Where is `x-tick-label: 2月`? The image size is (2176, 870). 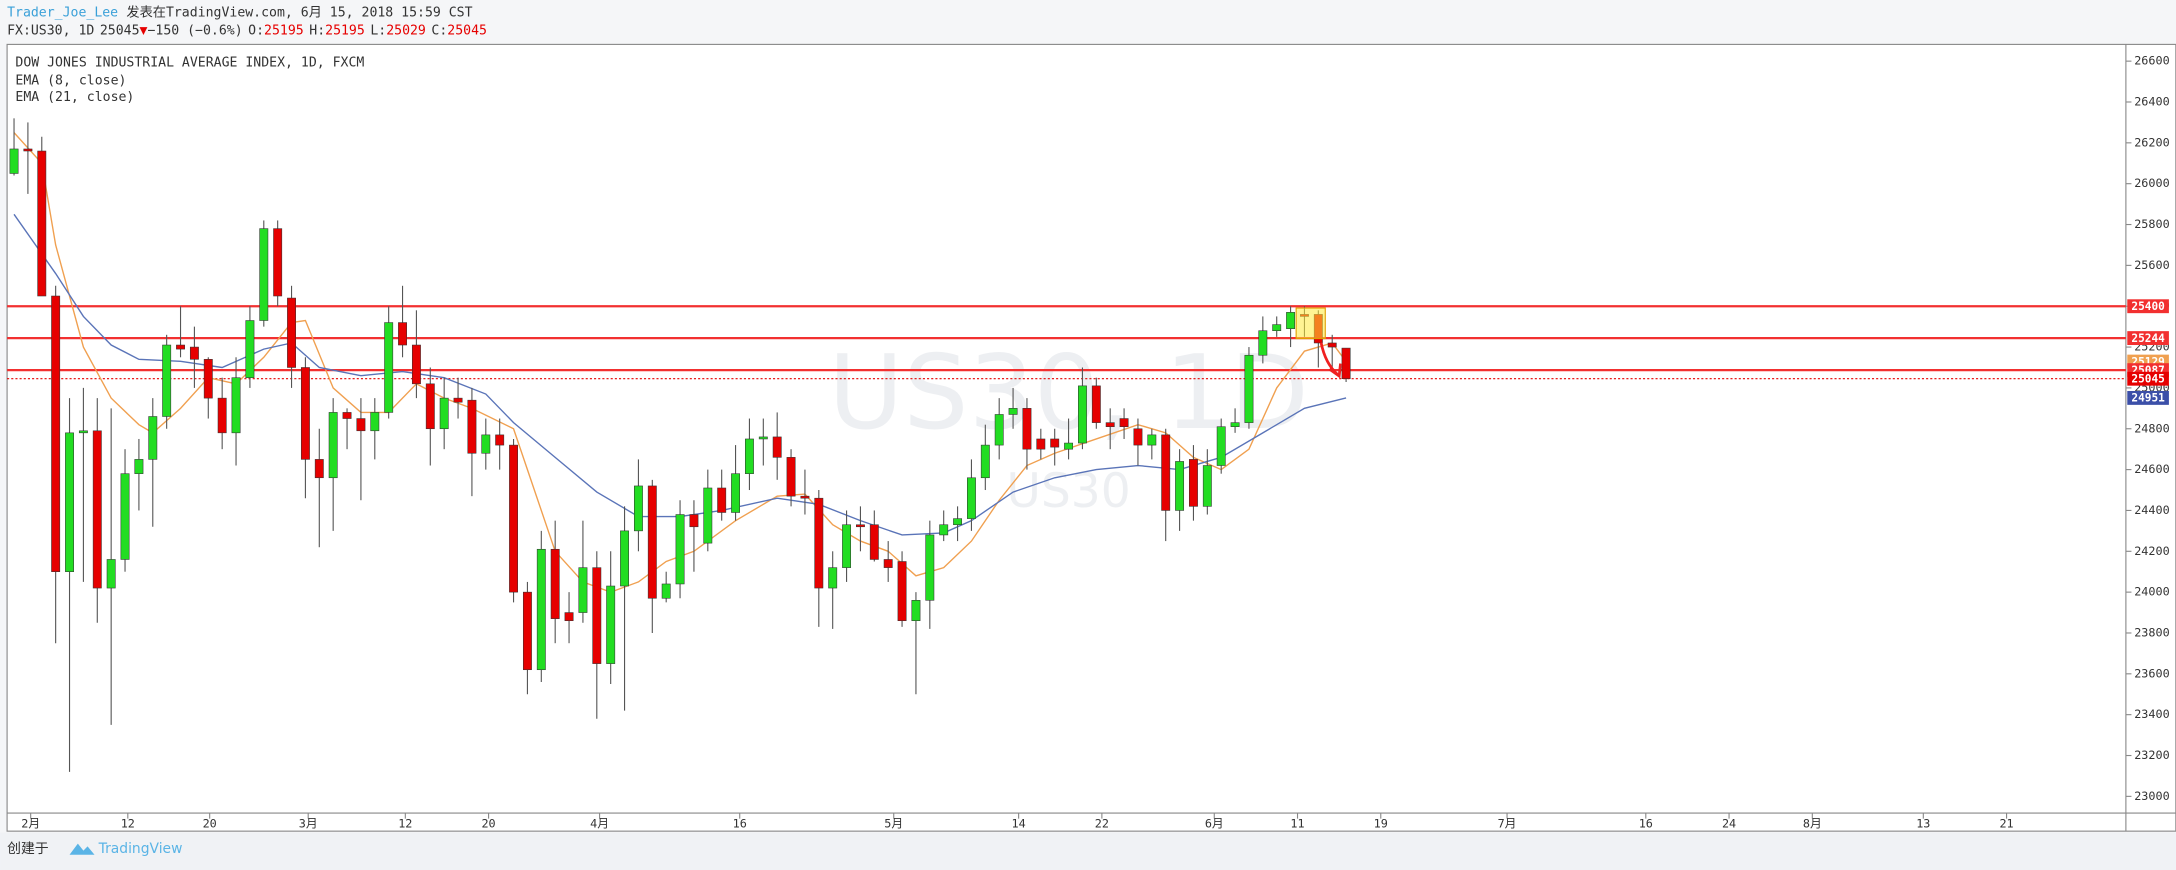
x-tick-label: 2月 is located at coordinates (30, 824).